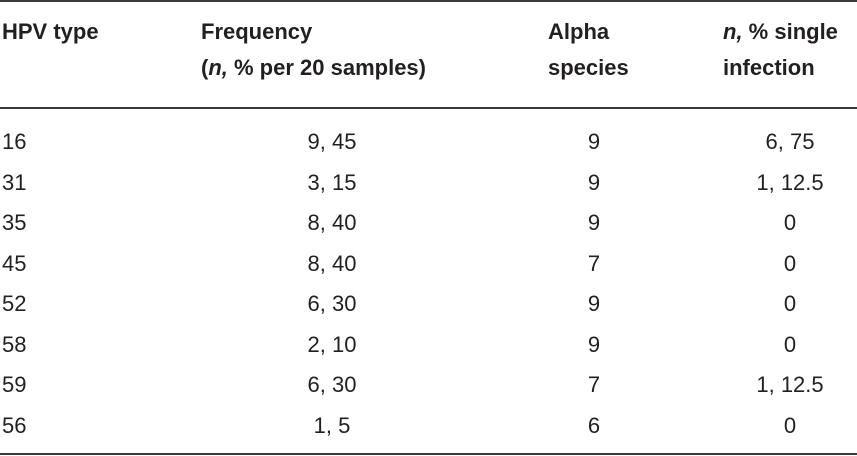  Describe the element at coordinates (14, 425) in the screenshot. I see `cell-hpv-type: 56` at that location.